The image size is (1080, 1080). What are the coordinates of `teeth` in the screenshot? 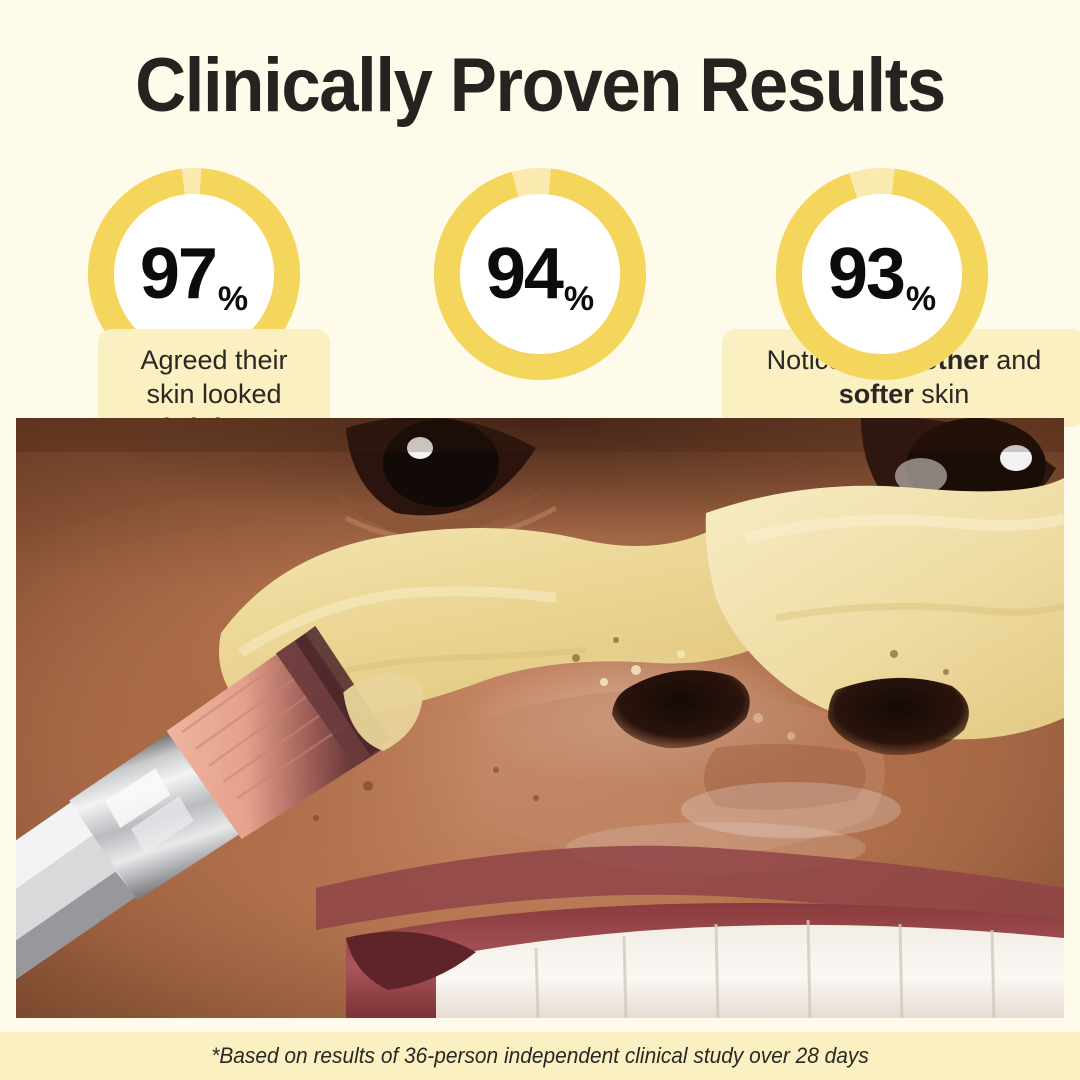 It's located at (750, 971).